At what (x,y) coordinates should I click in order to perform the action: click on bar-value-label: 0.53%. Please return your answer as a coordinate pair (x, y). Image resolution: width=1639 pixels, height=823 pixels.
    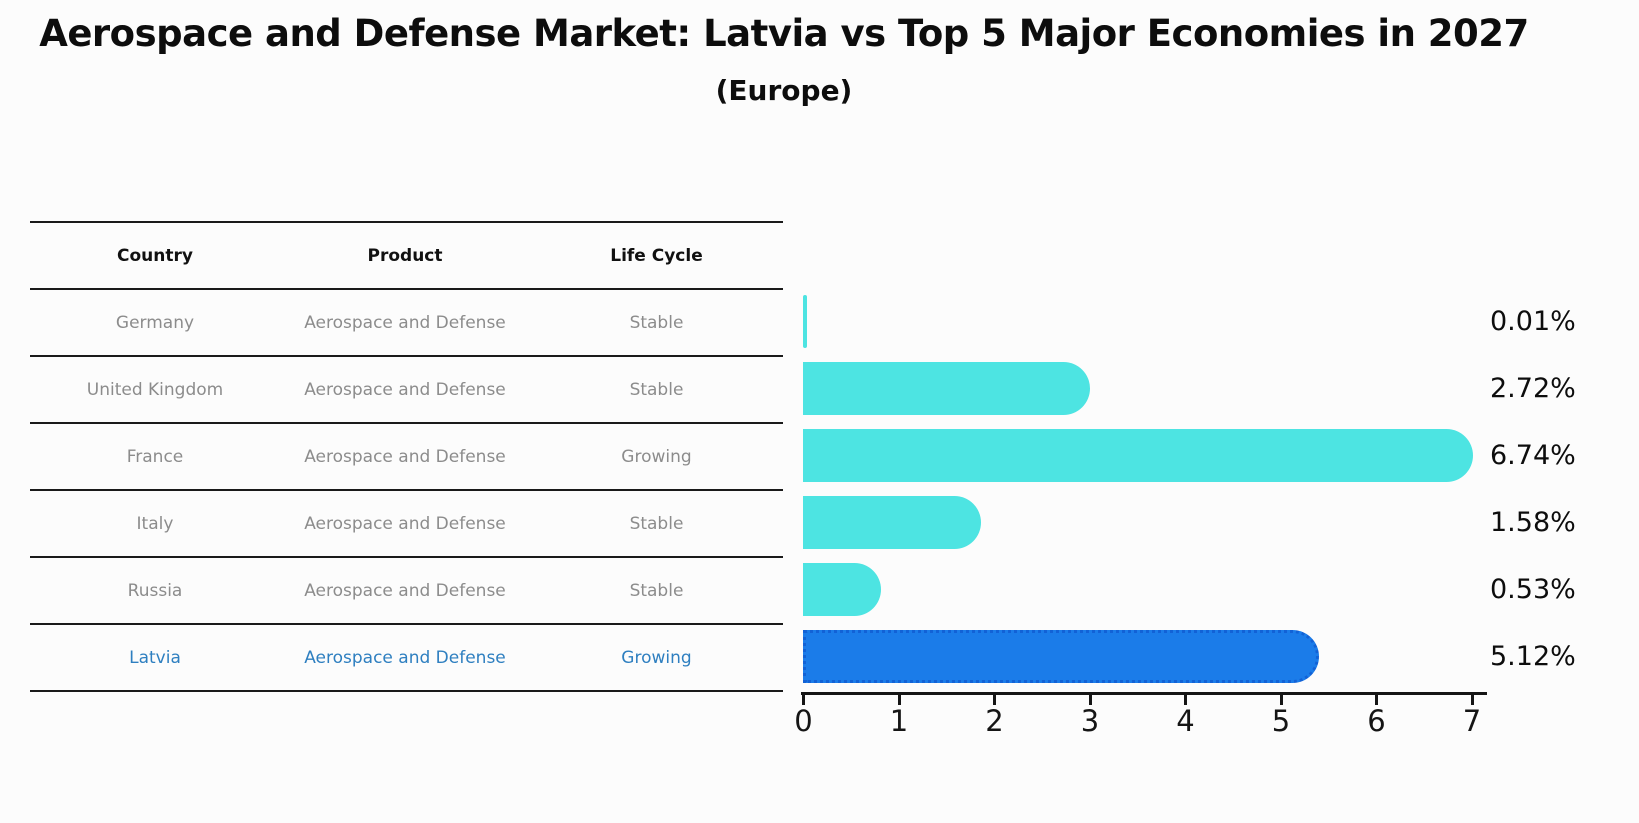
    Looking at the image, I should click on (1533, 589).